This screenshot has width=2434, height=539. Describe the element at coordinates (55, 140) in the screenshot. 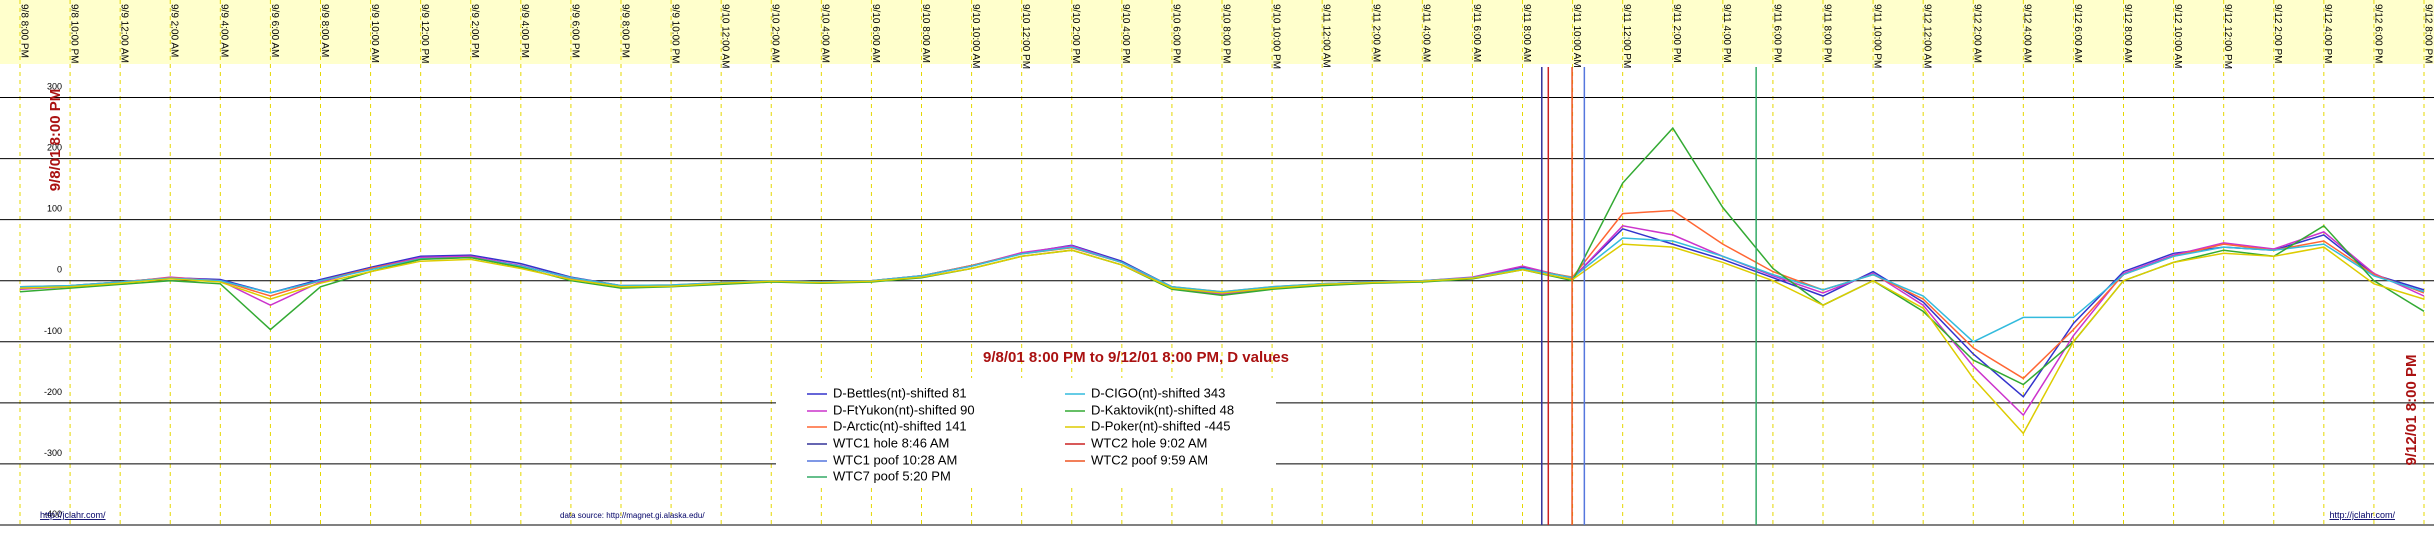

I see `start-label: 9/8/01 8:00 PM` at that location.